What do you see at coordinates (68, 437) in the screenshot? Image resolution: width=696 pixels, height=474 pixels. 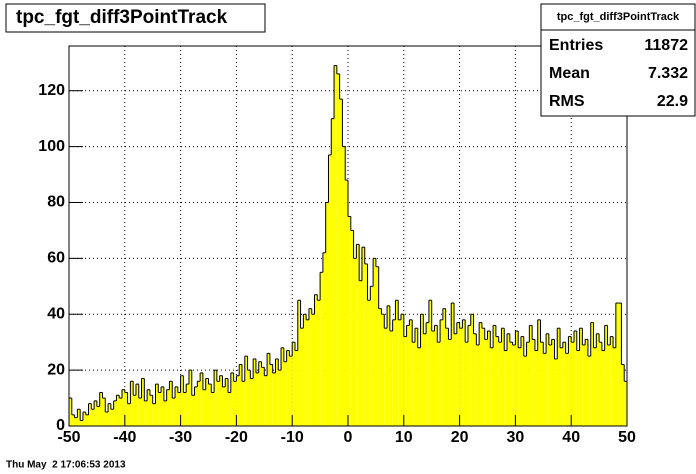 I see `x-tick-label: -50` at bounding box center [68, 437].